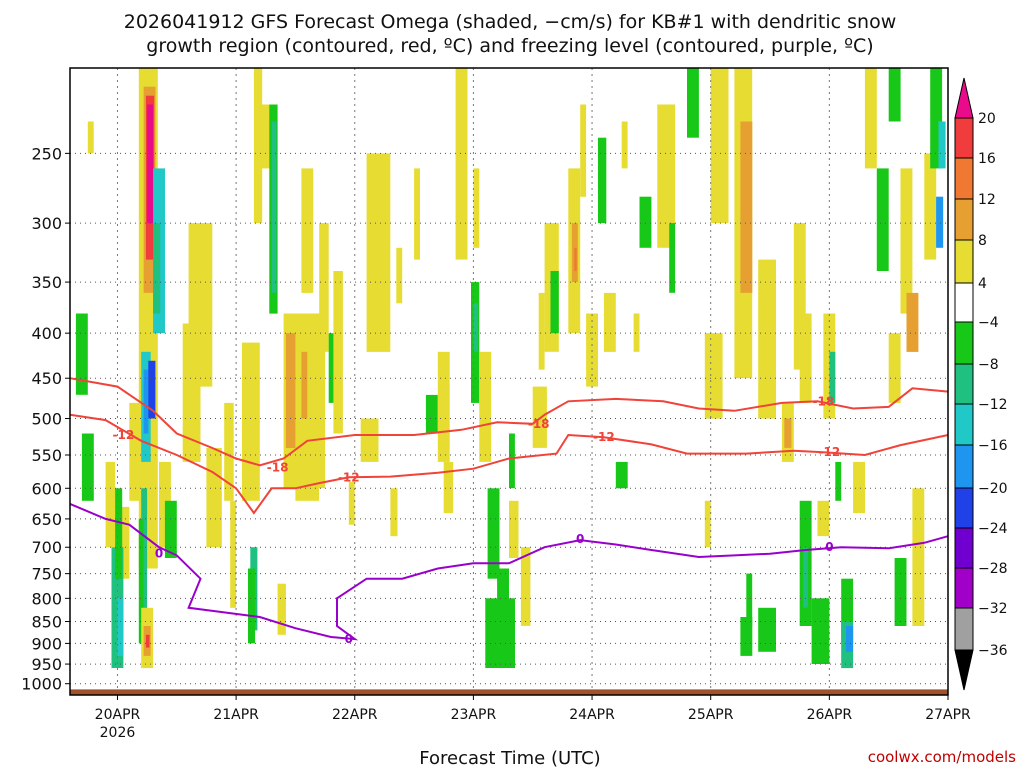 The width and height of the screenshot is (1024, 768). What do you see at coordinates (509, 758) in the screenshot?
I see `x-axis-label: Forecast Time (UTC)` at bounding box center [509, 758].